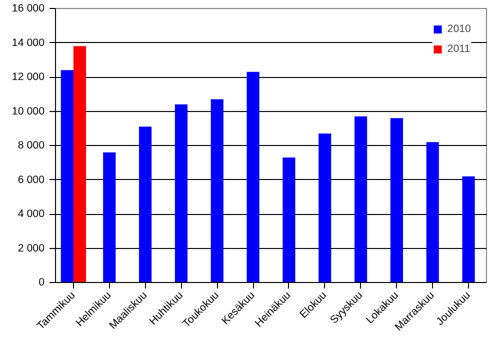 This screenshot has height=340, width=498. I want to click on y-tick-label: 8 000, so click(31, 146).